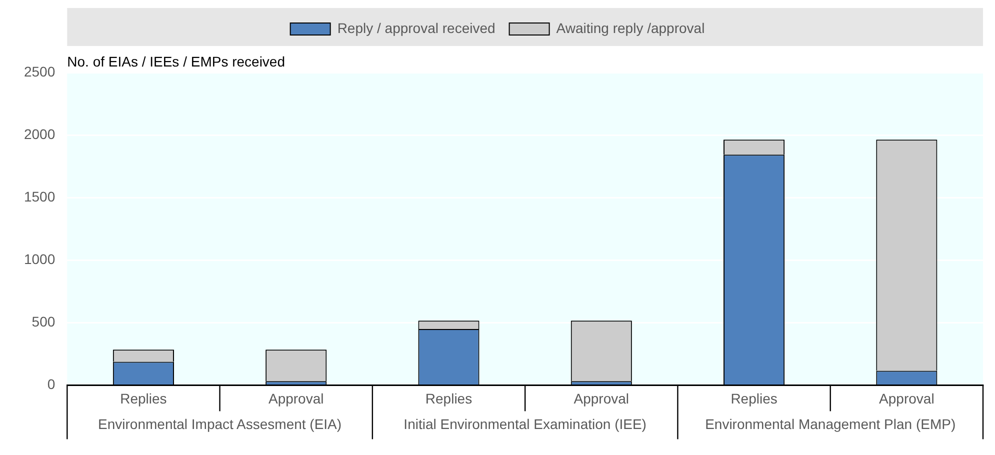 The image size is (995, 455). I want to click on y-tick-label: 2000, so click(40, 134).